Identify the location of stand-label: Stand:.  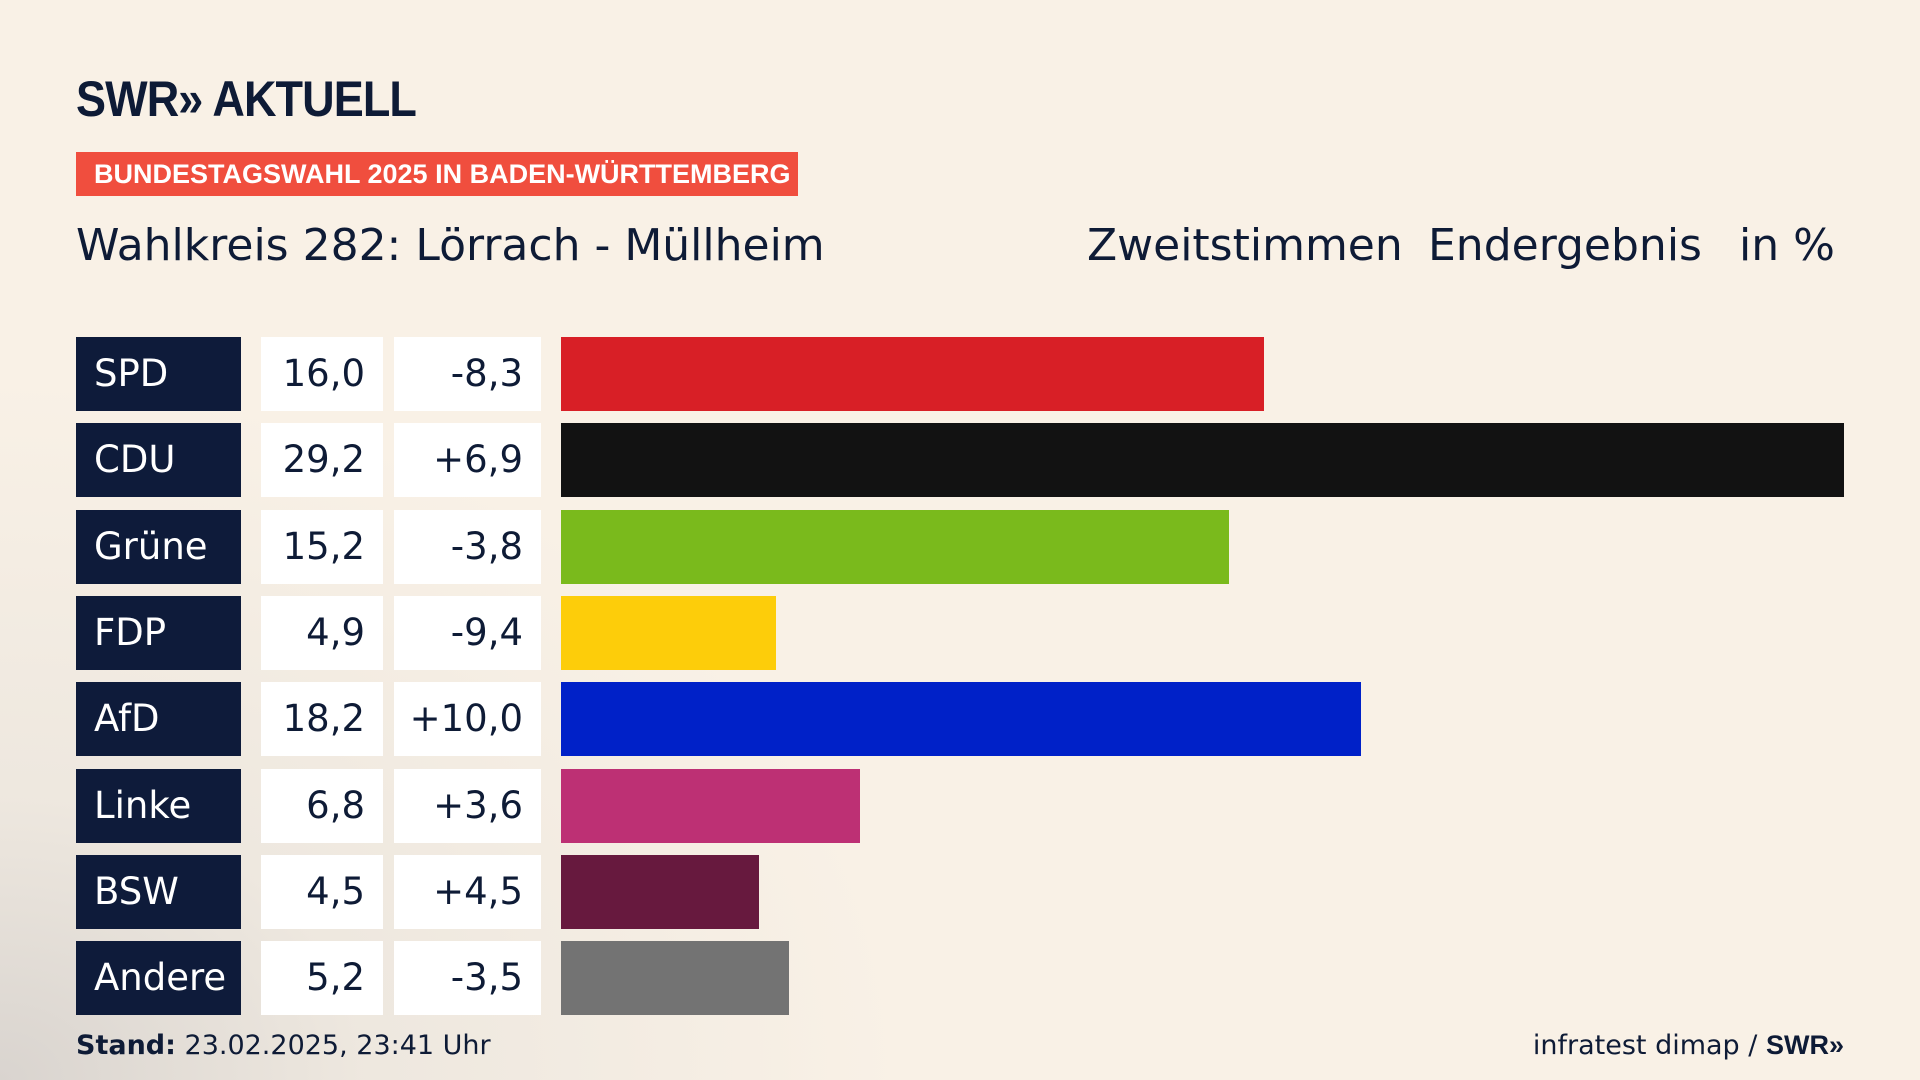
(126, 1045).